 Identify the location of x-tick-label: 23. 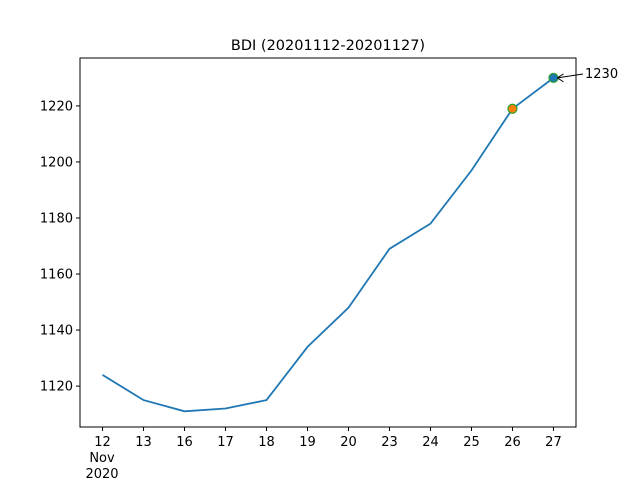
(389, 442).